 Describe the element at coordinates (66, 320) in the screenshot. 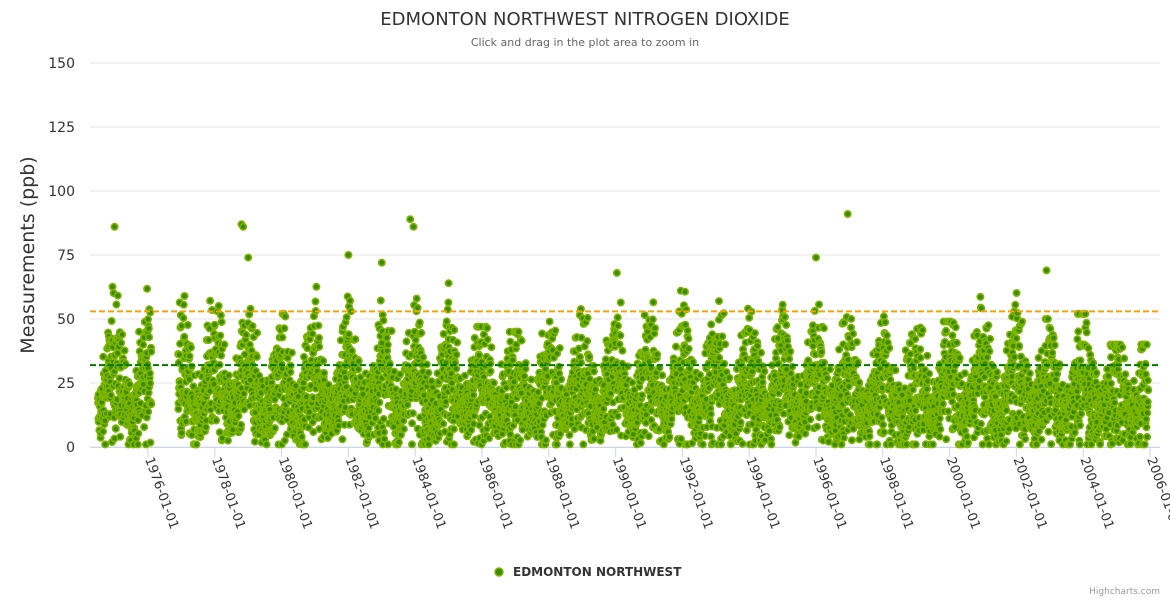

I see `y-tick-label: 50` at that location.